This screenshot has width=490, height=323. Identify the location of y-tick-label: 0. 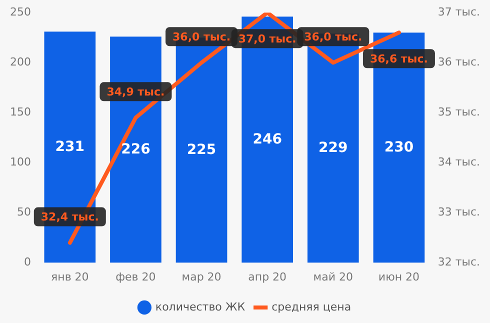
(27, 262).